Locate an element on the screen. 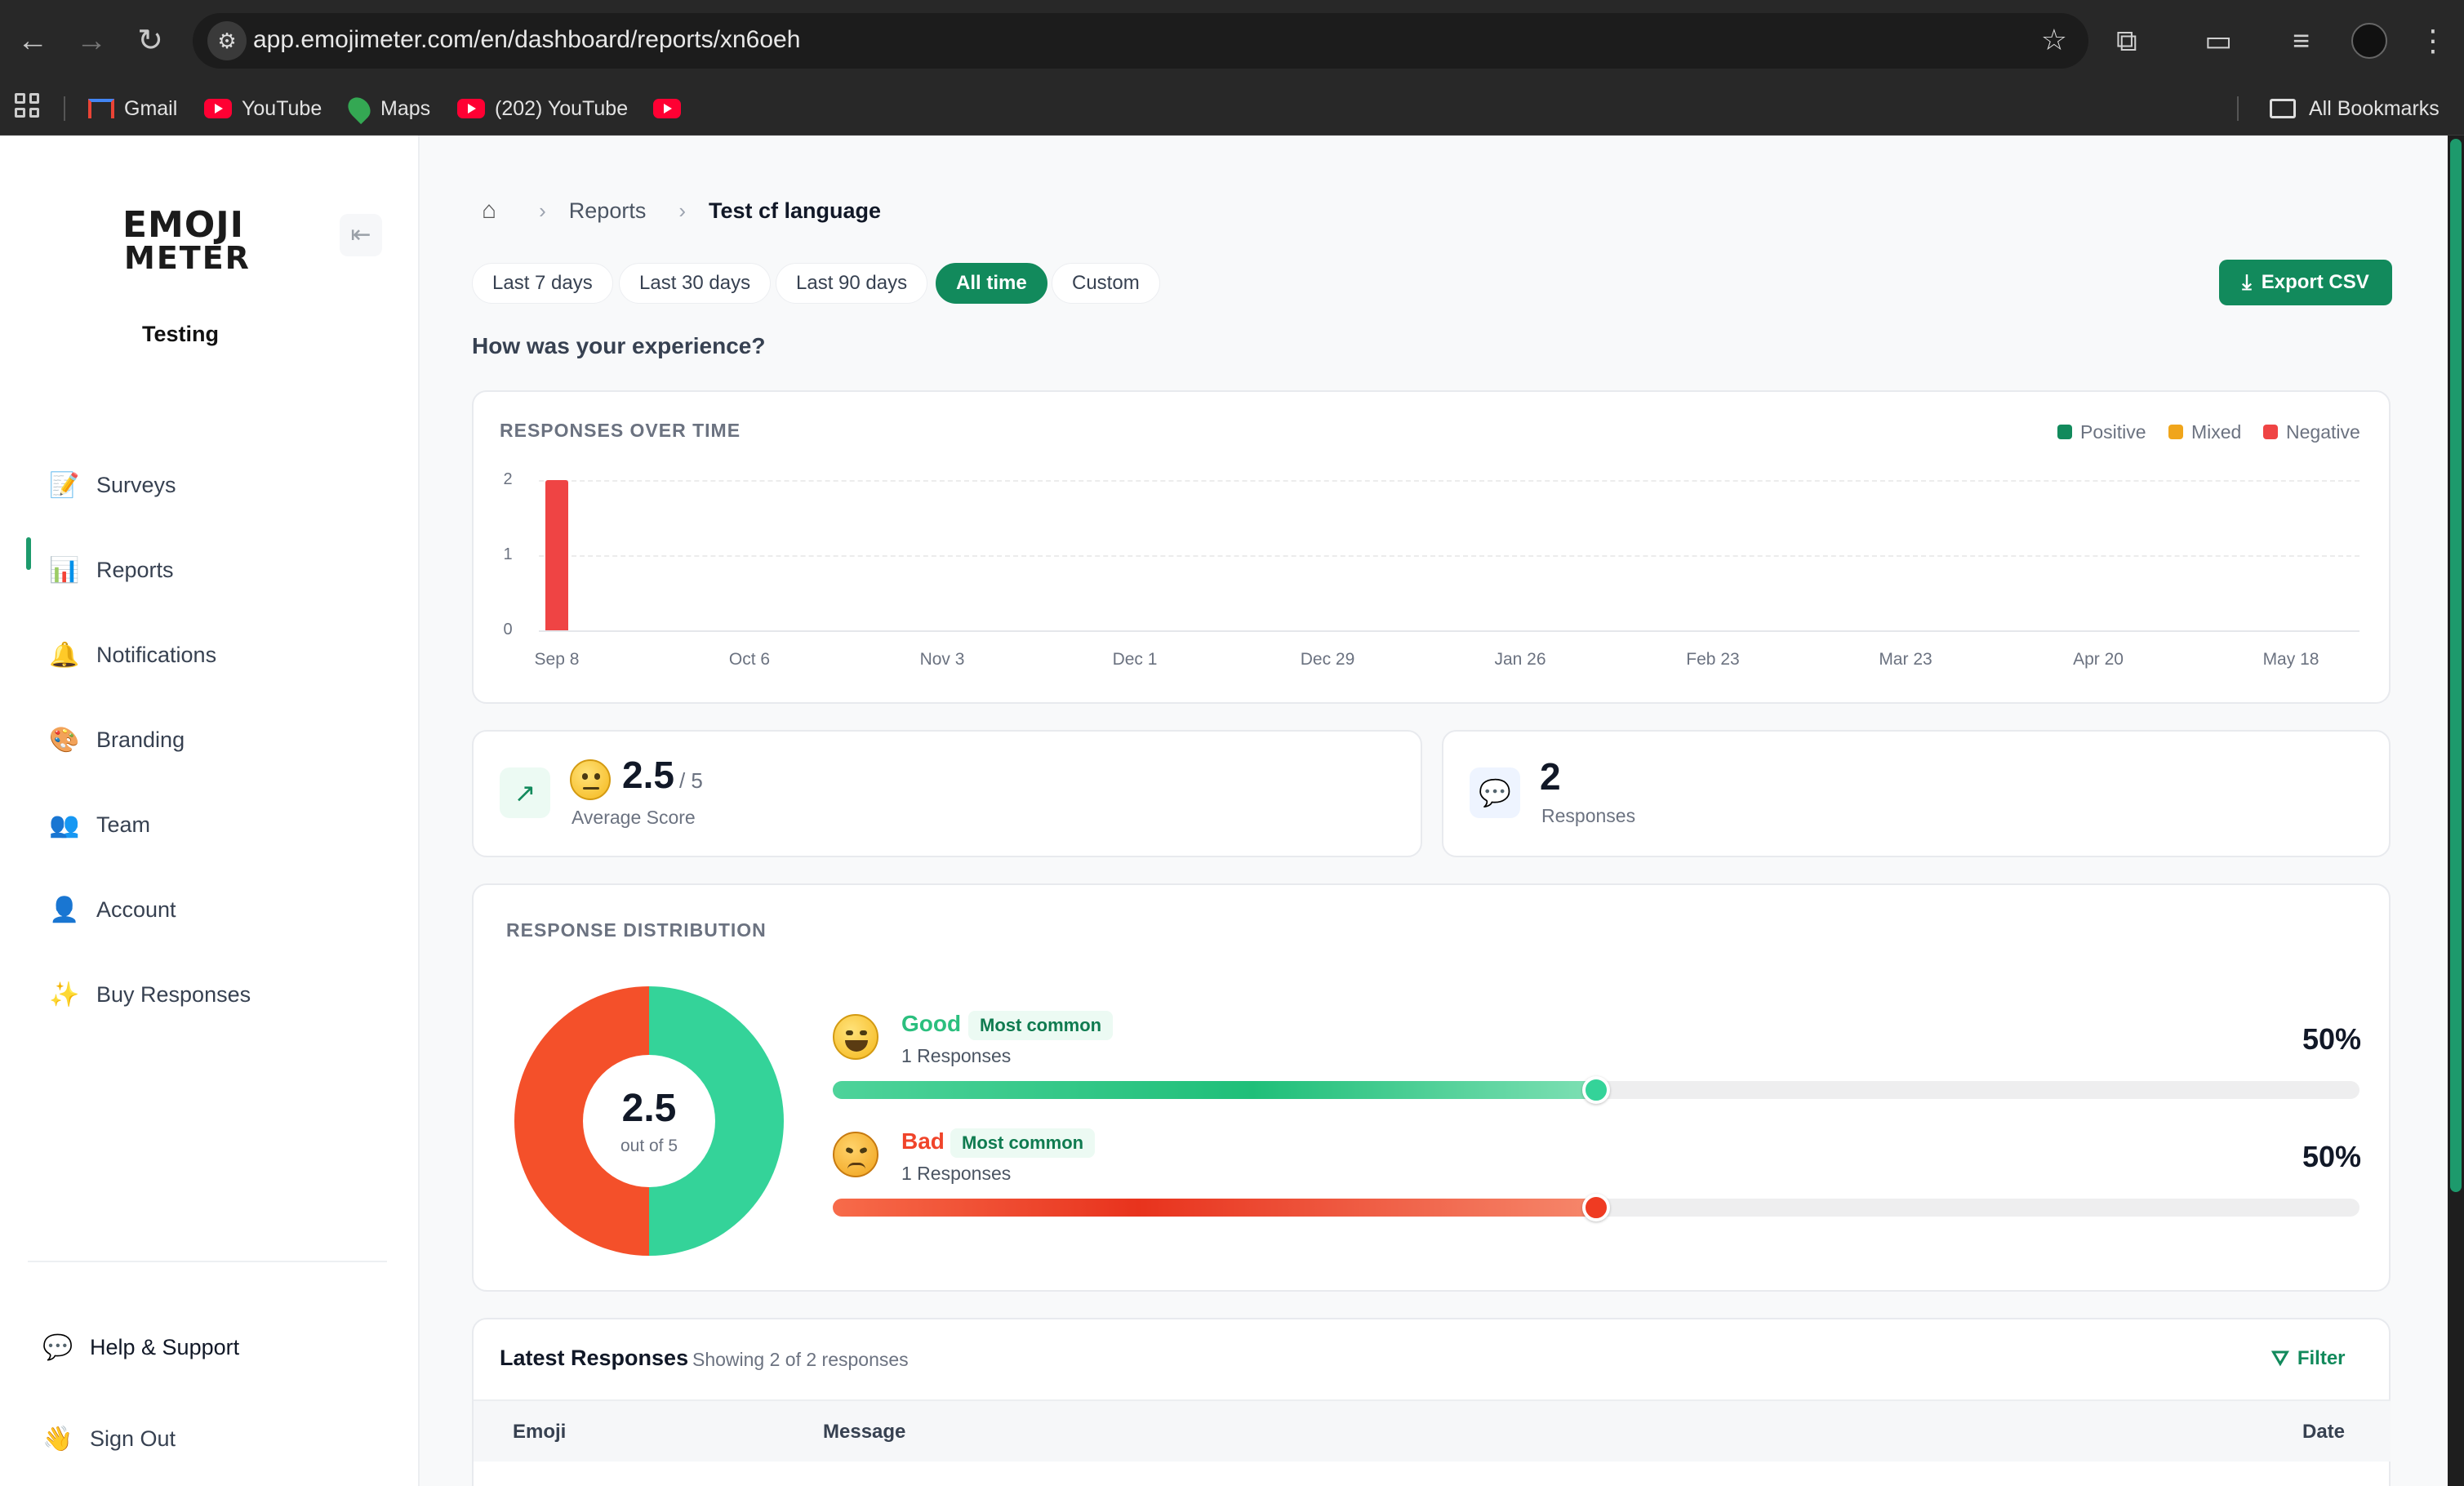 This screenshot has width=2464, height=1486. sidebar-item-notifications: 🔔 Notifications is located at coordinates (133, 655).